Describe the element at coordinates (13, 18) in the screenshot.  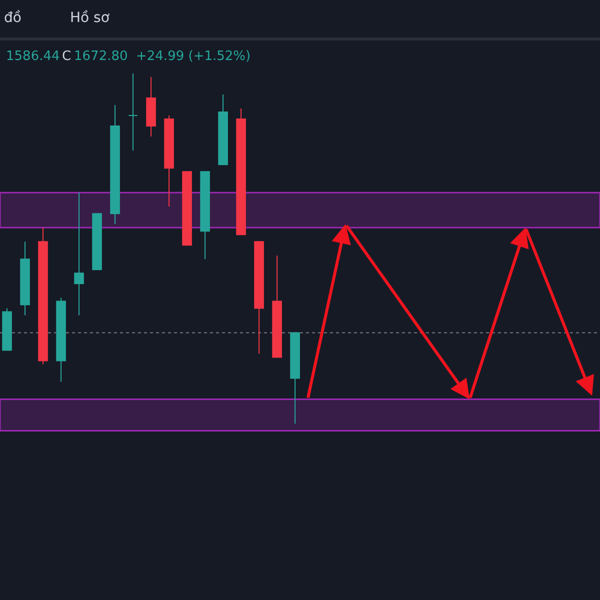
I see `text: đồ` at that location.